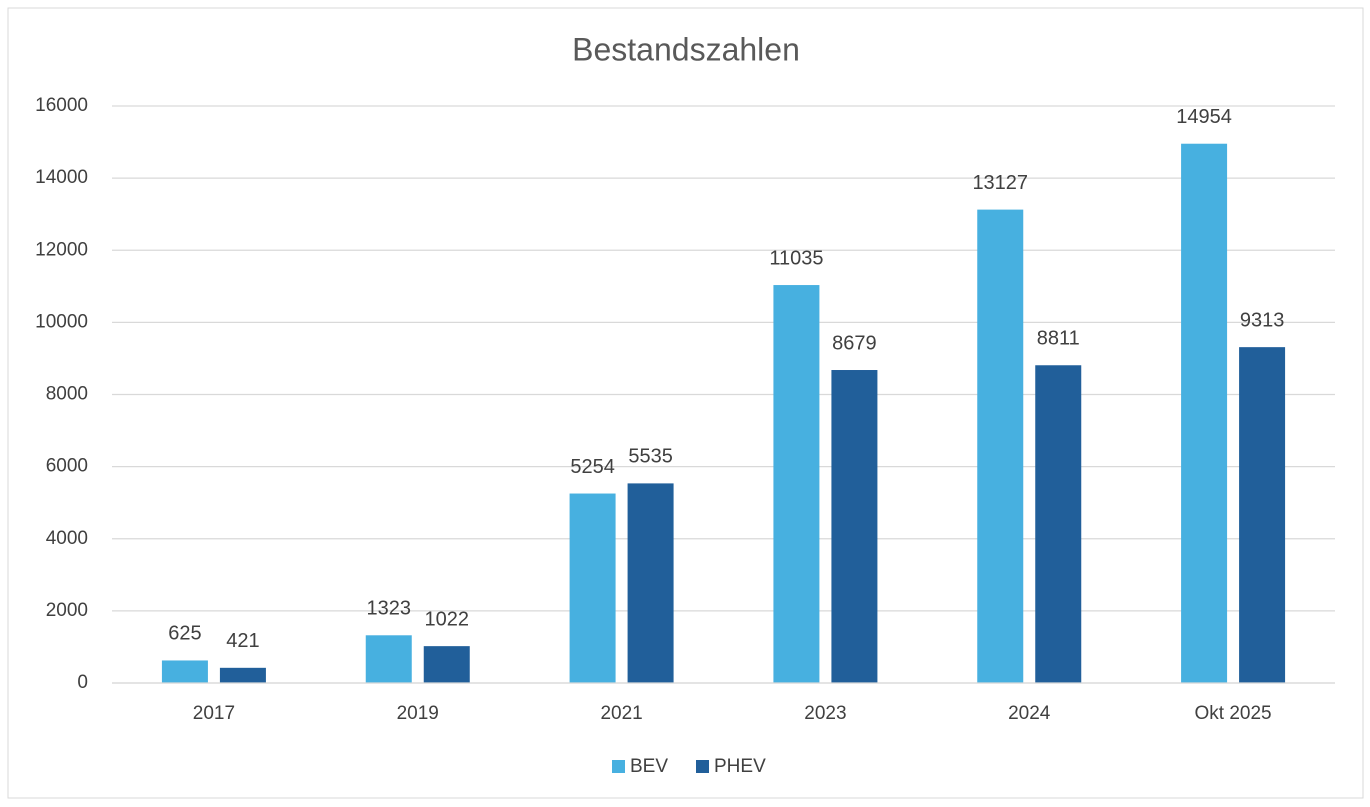 This screenshot has height=807, width=1370. What do you see at coordinates (389, 609) in the screenshot?
I see `data-label: 1323` at bounding box center [389, 609].